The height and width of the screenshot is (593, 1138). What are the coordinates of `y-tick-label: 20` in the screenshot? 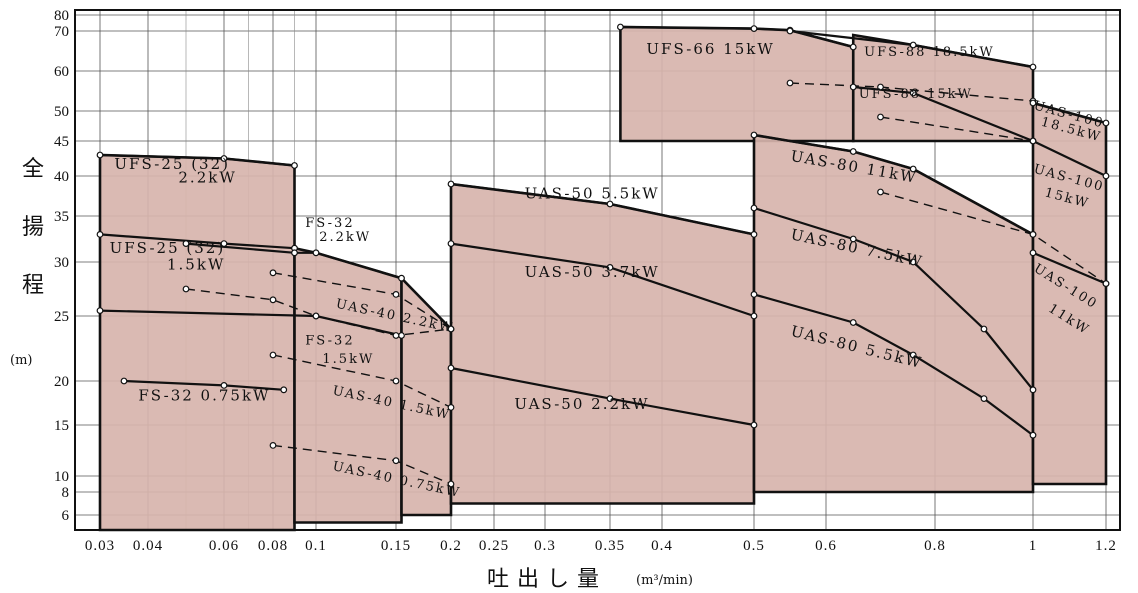 It's located at (61, 382).